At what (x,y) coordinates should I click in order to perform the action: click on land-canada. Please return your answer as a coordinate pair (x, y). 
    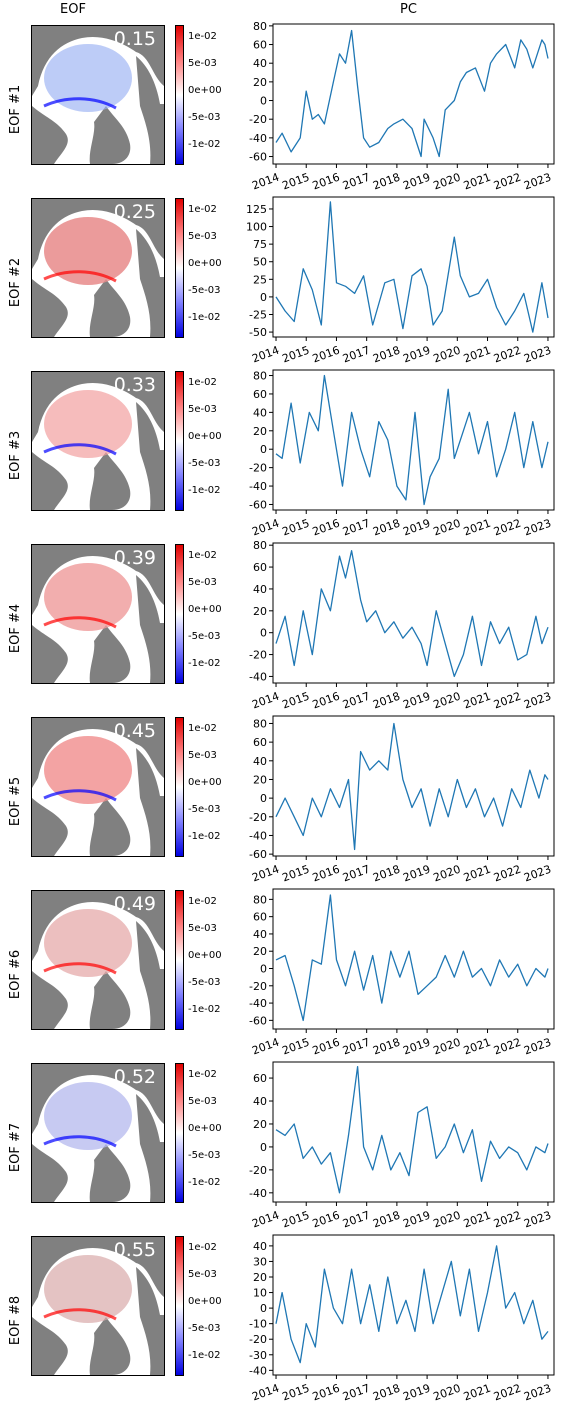
    Looking at the image, I should click on (50, 1173).